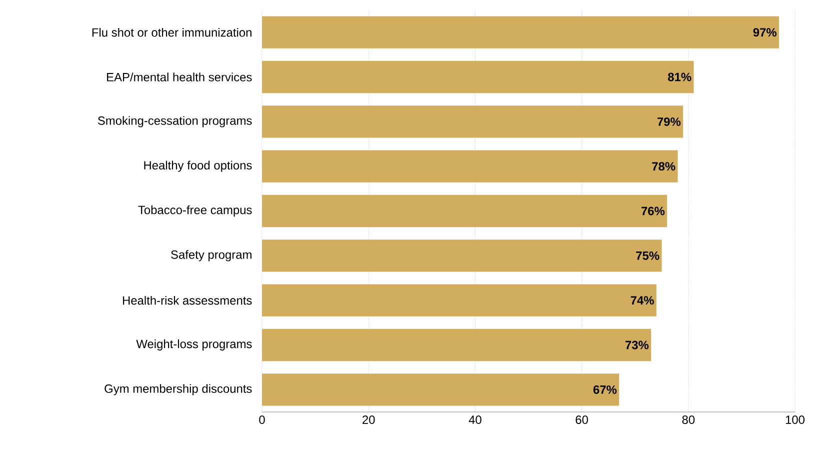  I want to click on x-tick-label: 100, so click(795, 420).